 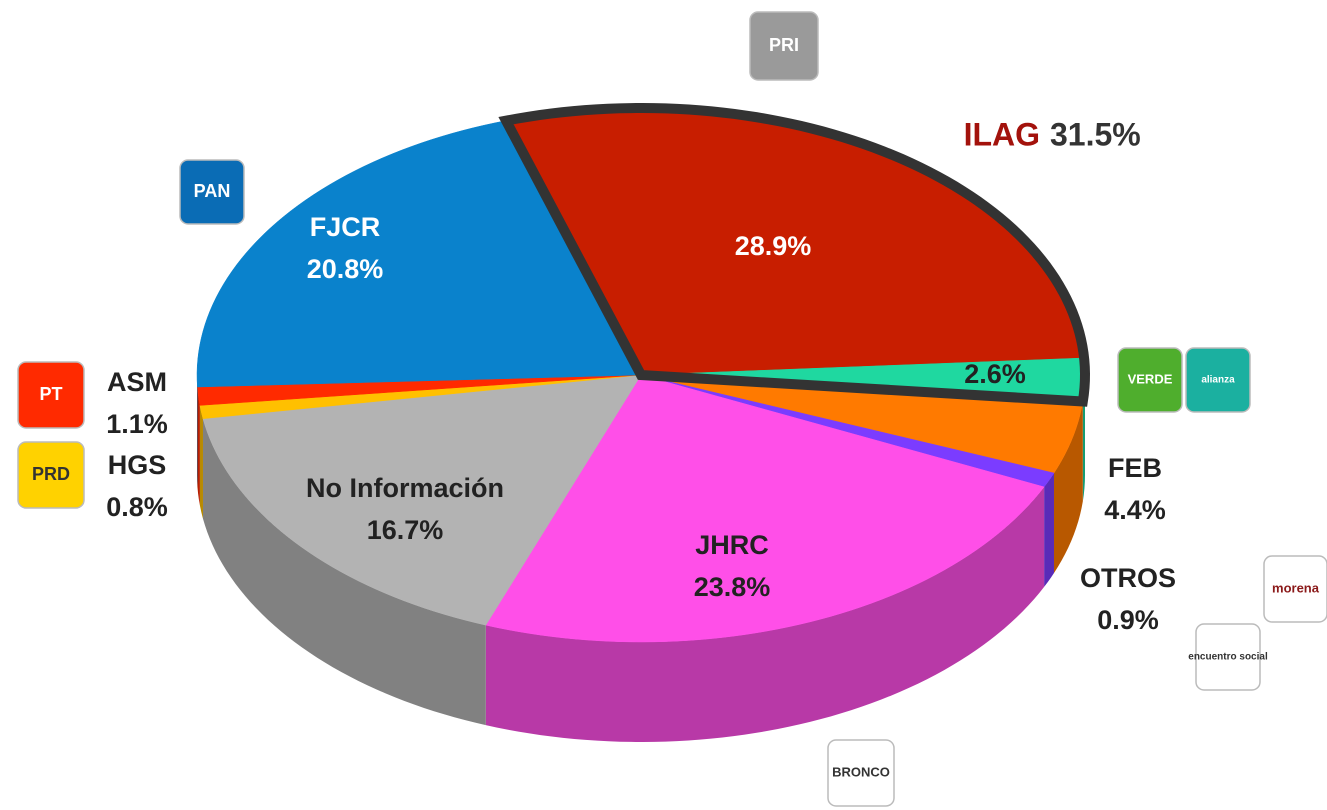 What do you see at coordinates (1135, 468) in the screenshot?
I see `slice-name: FEB` at bounding box center [1135, 468].